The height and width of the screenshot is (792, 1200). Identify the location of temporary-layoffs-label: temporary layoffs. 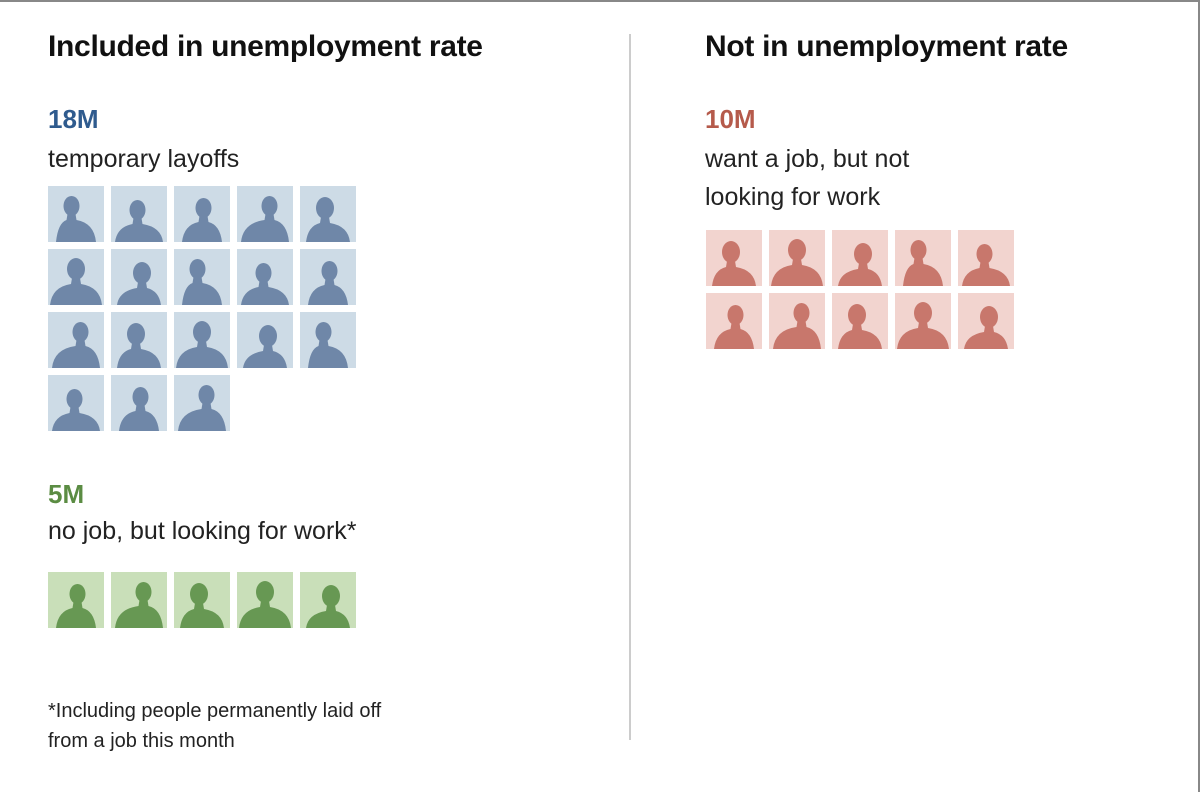
(144, 159).